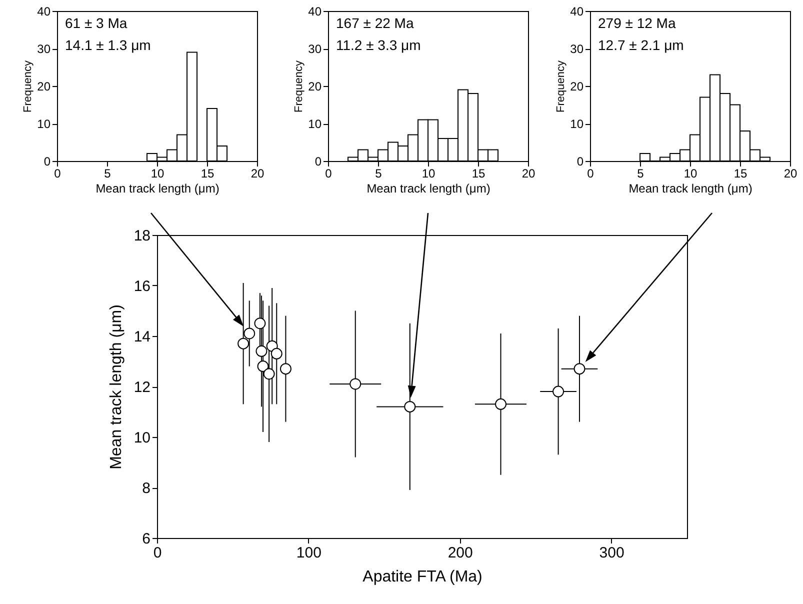 Image resolution: width=803 pixels, height=604 pixels. What do you see at coordinates (641, 45) in the screenshot?
I see `annotation: 12.7 ± 2.1 μm` at bounding box center [641, 45].